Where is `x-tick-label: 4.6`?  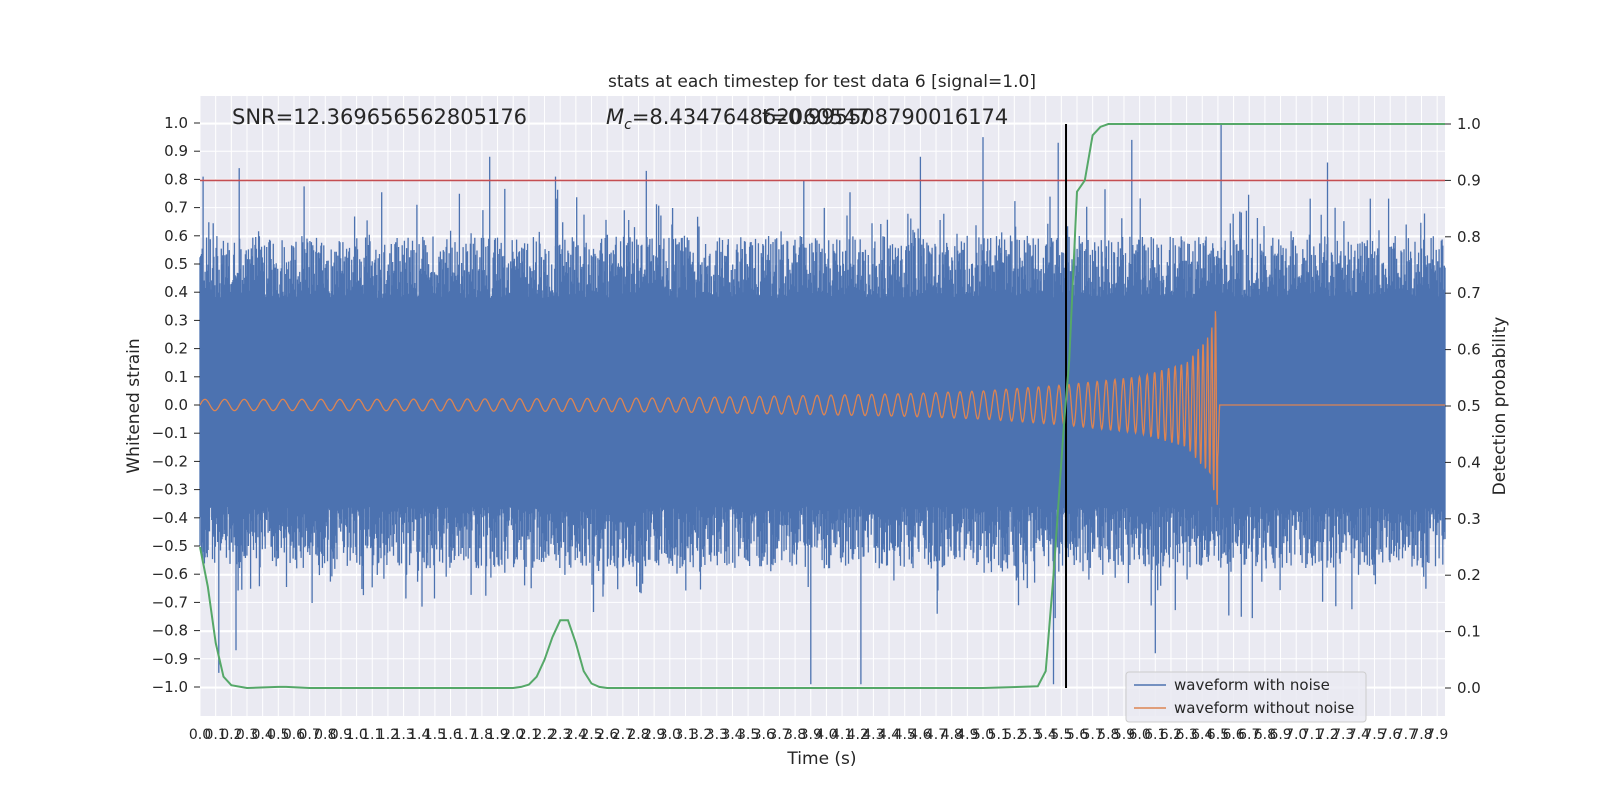
x-tick-label: 4.6 is located at coordinates (920, 735).